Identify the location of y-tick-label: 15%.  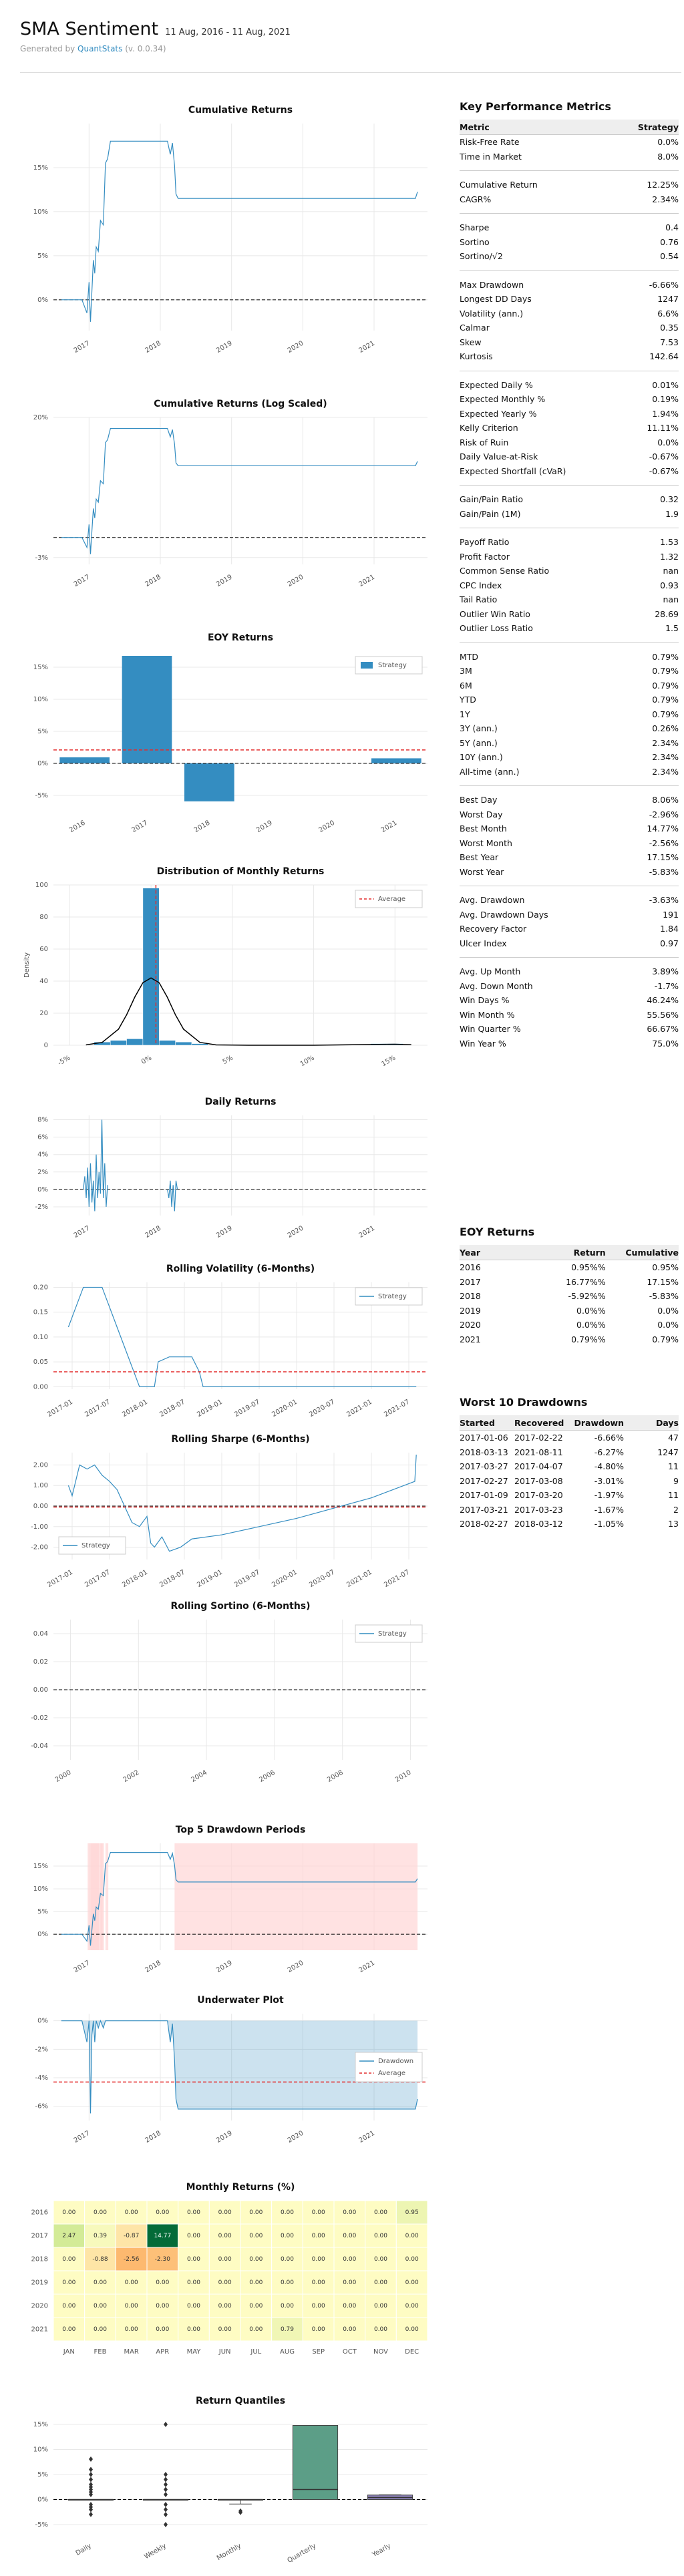
(40, 667).